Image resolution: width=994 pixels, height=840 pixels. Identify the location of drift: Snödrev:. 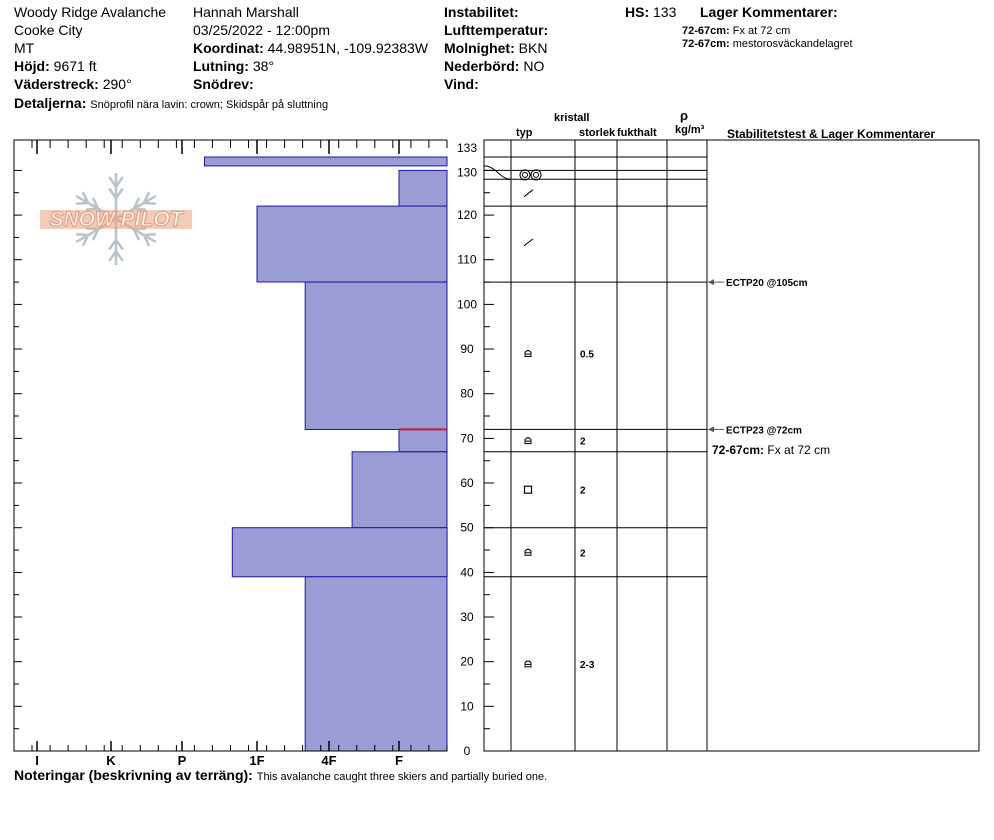
(223, 84).